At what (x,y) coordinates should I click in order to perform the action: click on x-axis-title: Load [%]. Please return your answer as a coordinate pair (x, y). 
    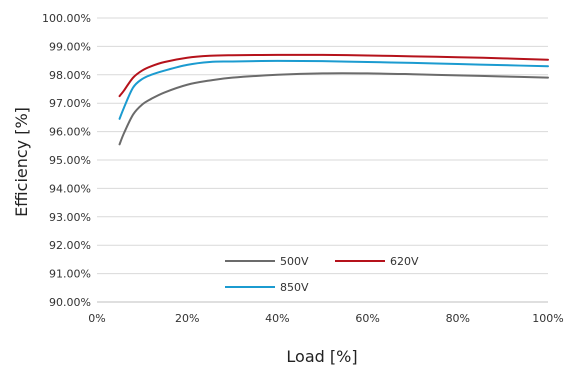
    Looking at the image, I should click on (321, 356).